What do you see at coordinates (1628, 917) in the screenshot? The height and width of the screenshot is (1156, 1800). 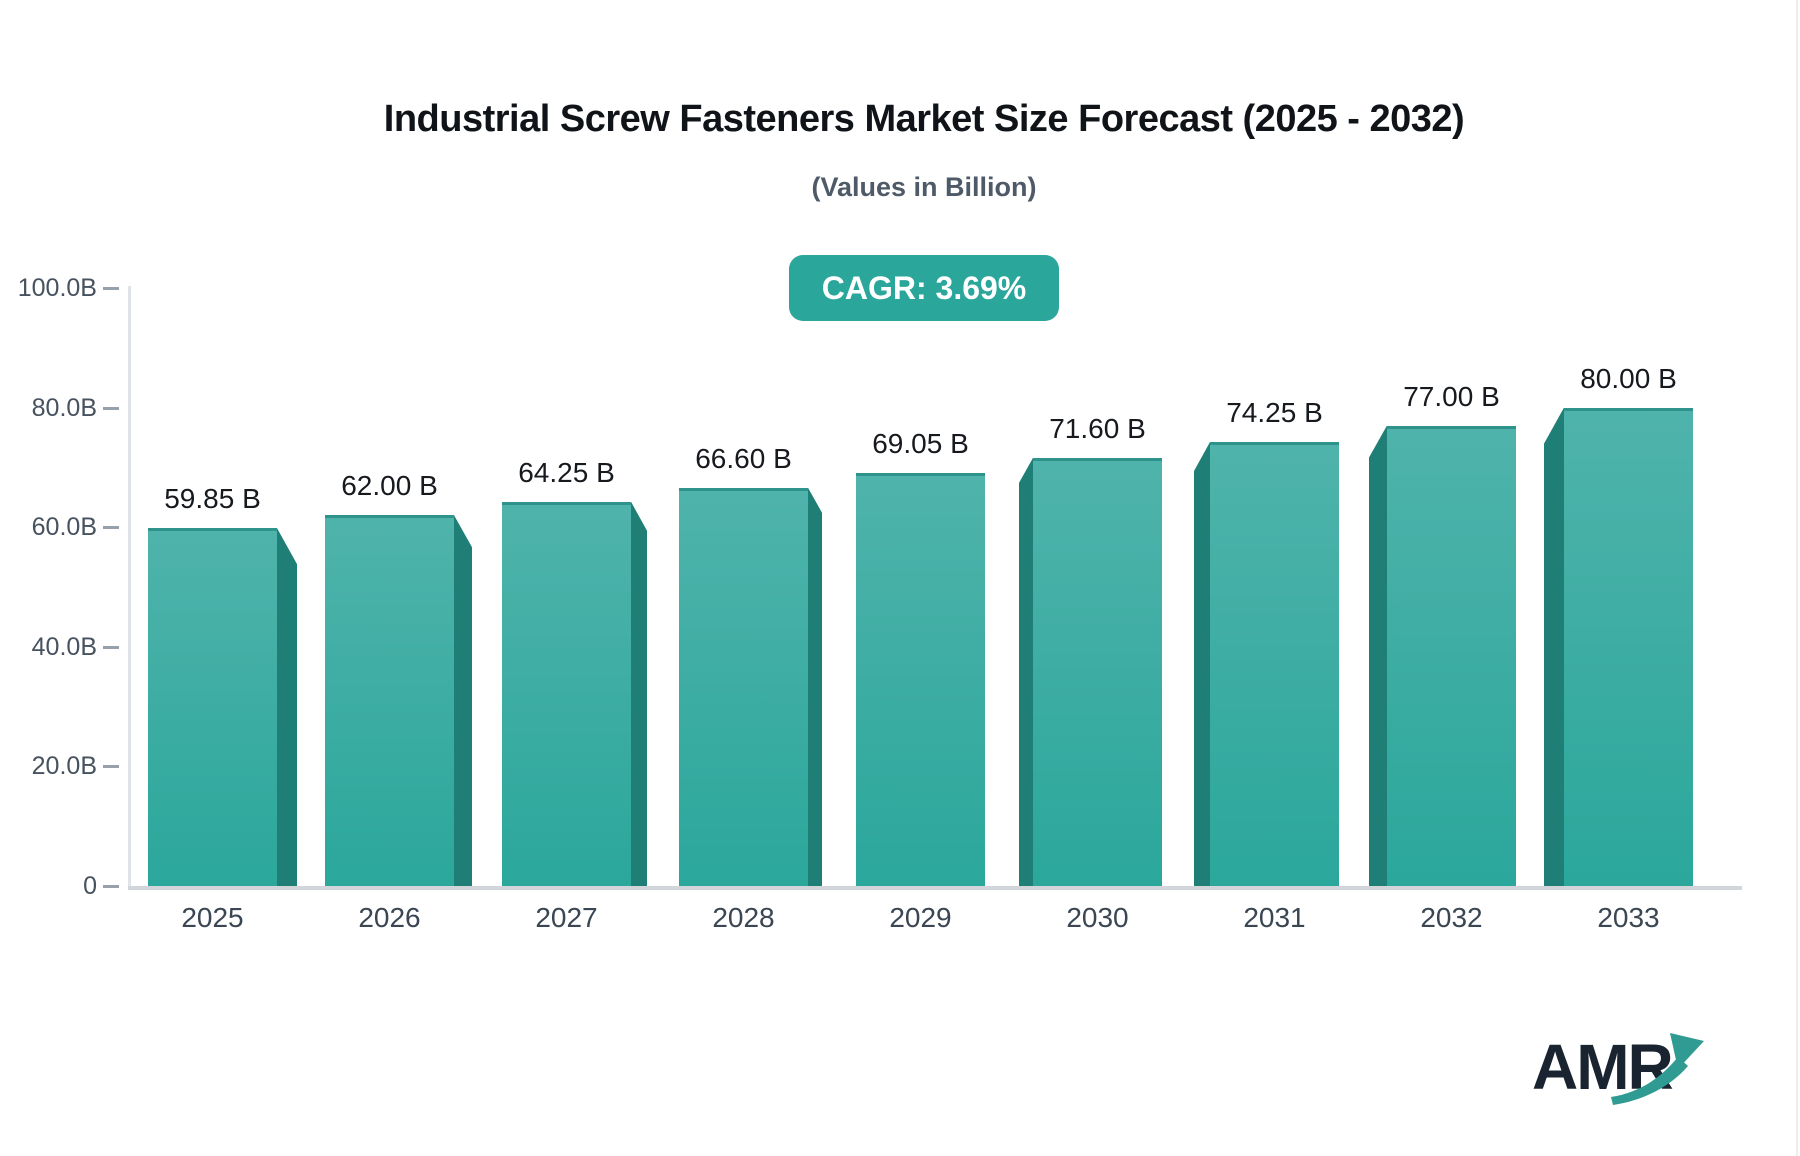 I see `x-tick-label: 2033` at bounding box center [1628, 917].